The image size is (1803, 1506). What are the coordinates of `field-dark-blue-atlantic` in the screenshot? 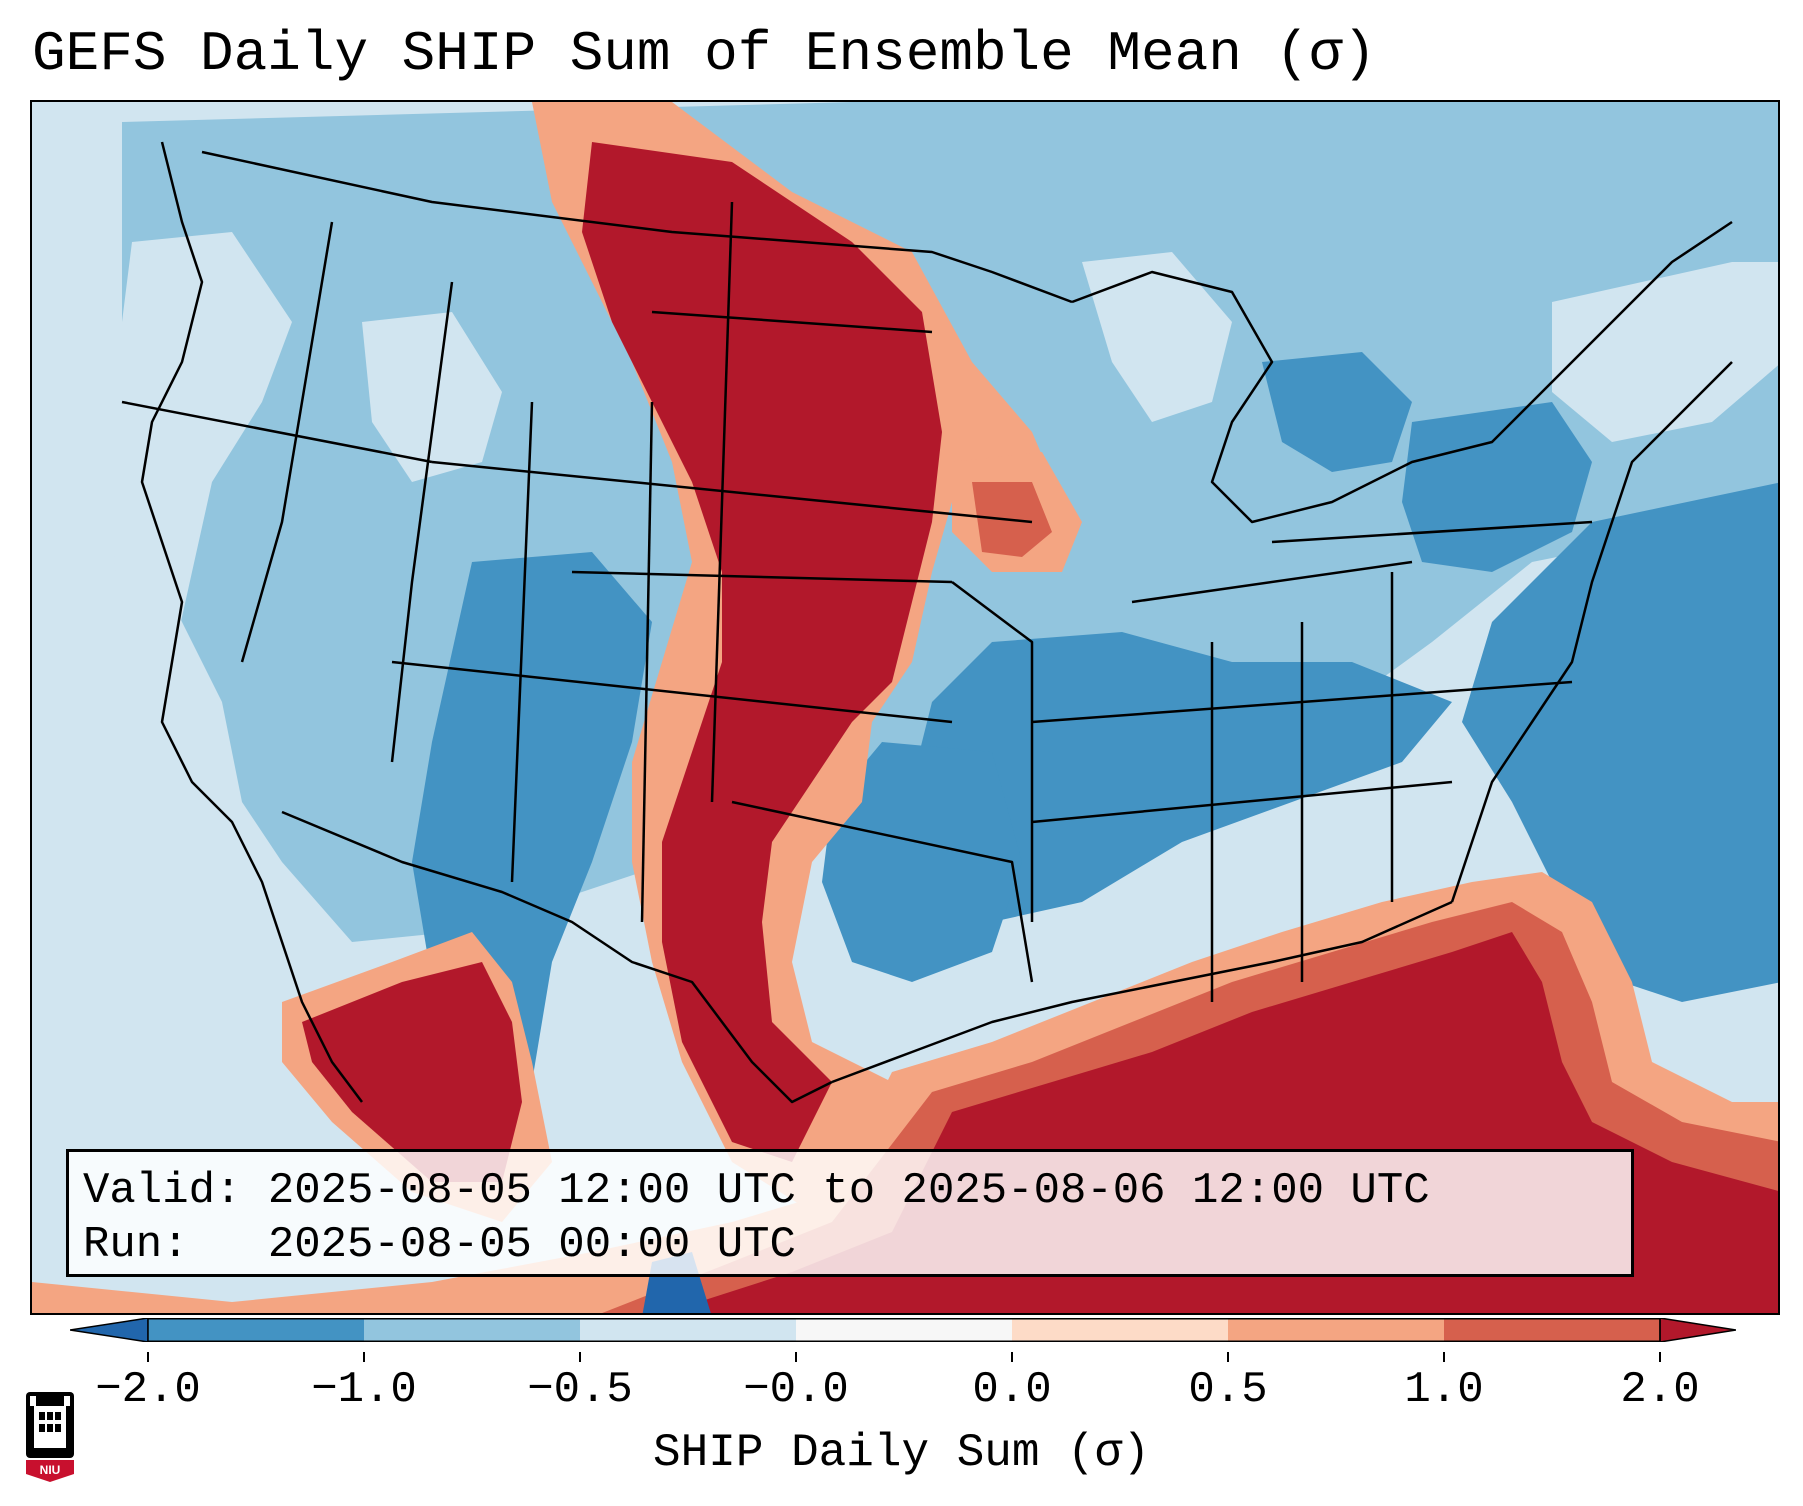 It's located at (1620, 742).